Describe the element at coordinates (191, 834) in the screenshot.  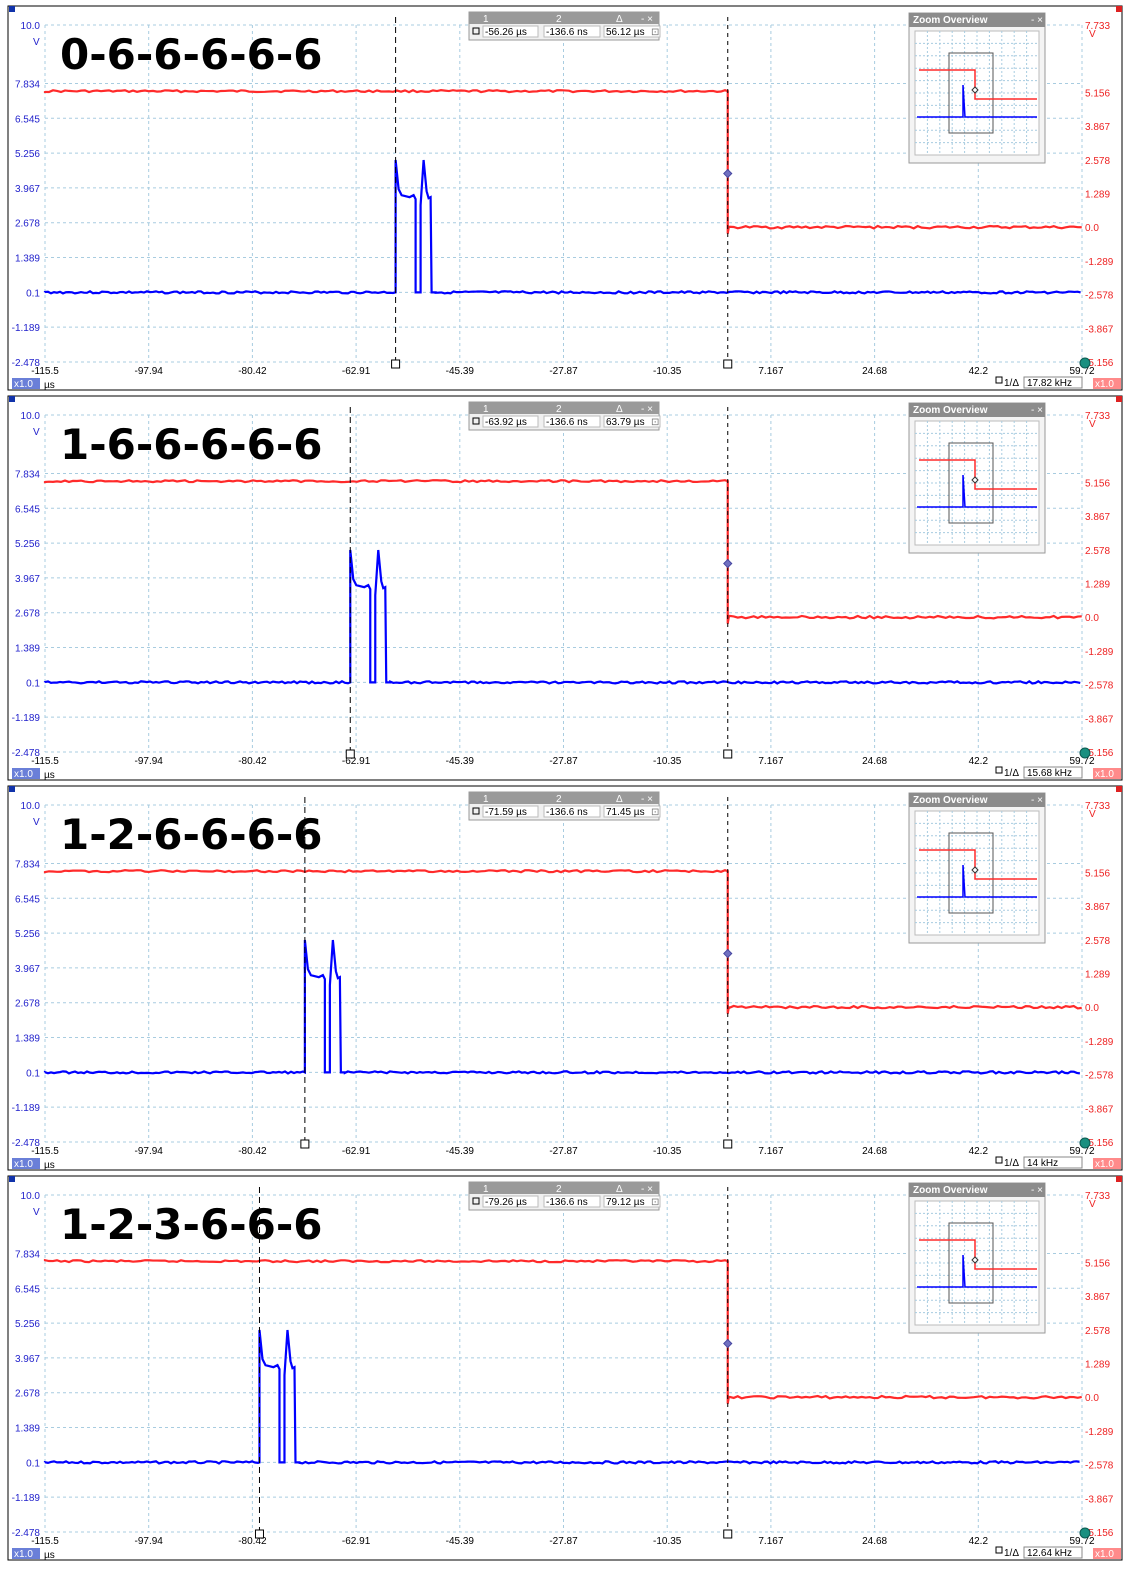
I see `chart-title: 1-2-6-6-6-6` at that location.